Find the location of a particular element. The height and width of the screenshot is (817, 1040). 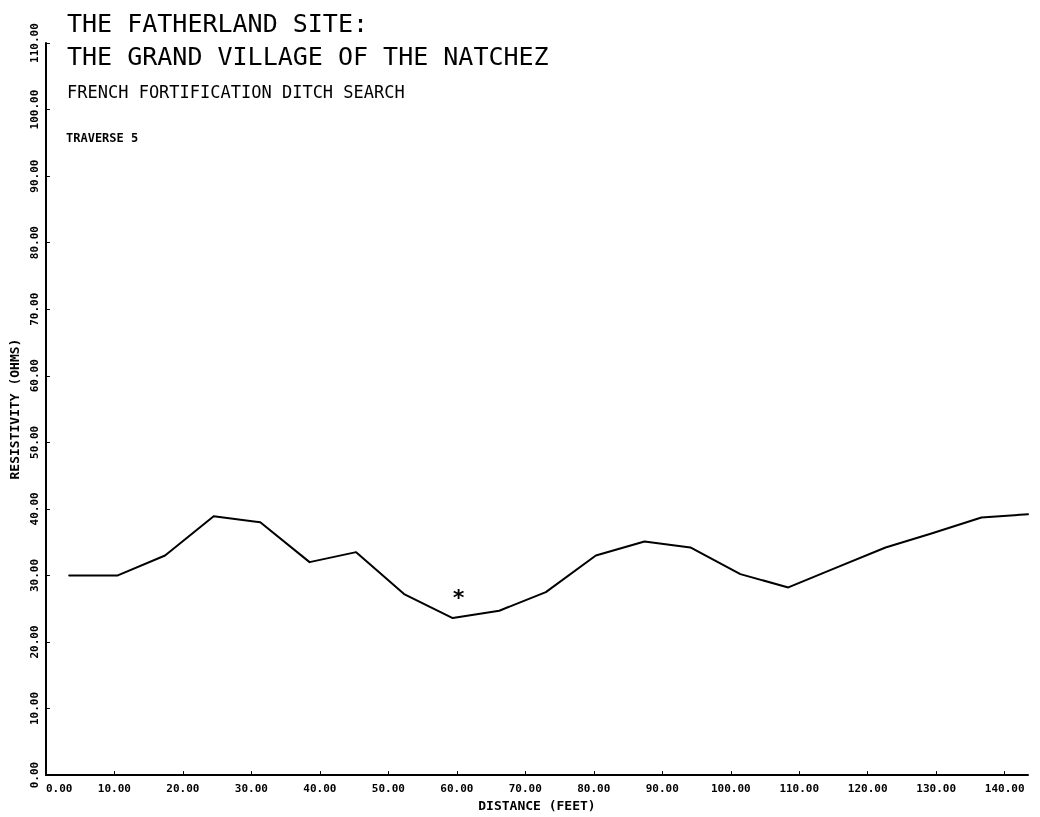

line-series is located at coordinates (548, 566).